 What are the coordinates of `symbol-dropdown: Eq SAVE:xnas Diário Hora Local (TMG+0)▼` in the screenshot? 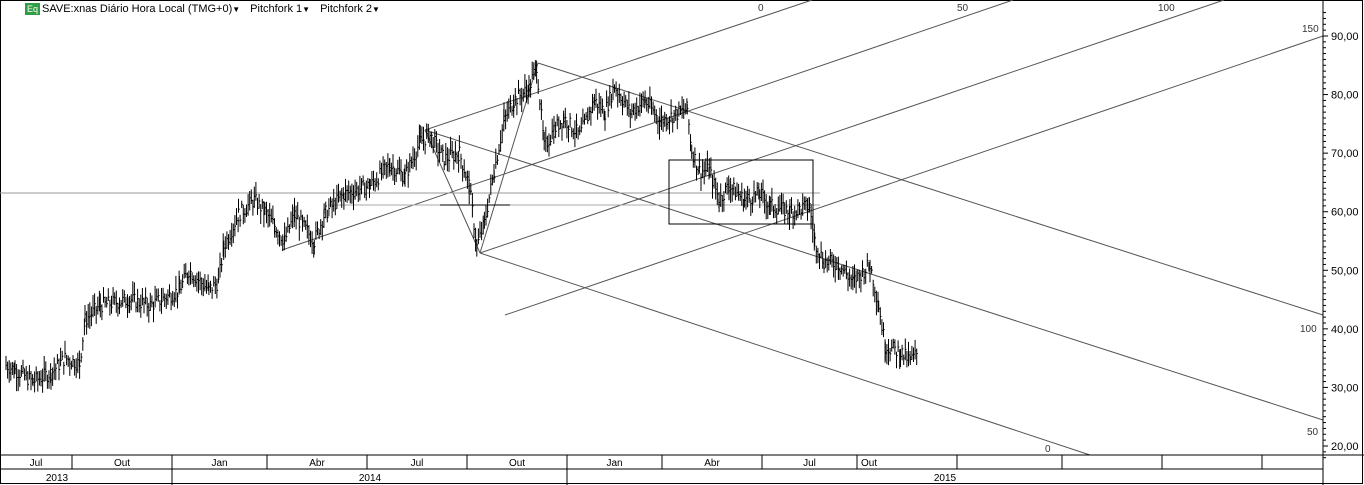 It's located at (132, 9).